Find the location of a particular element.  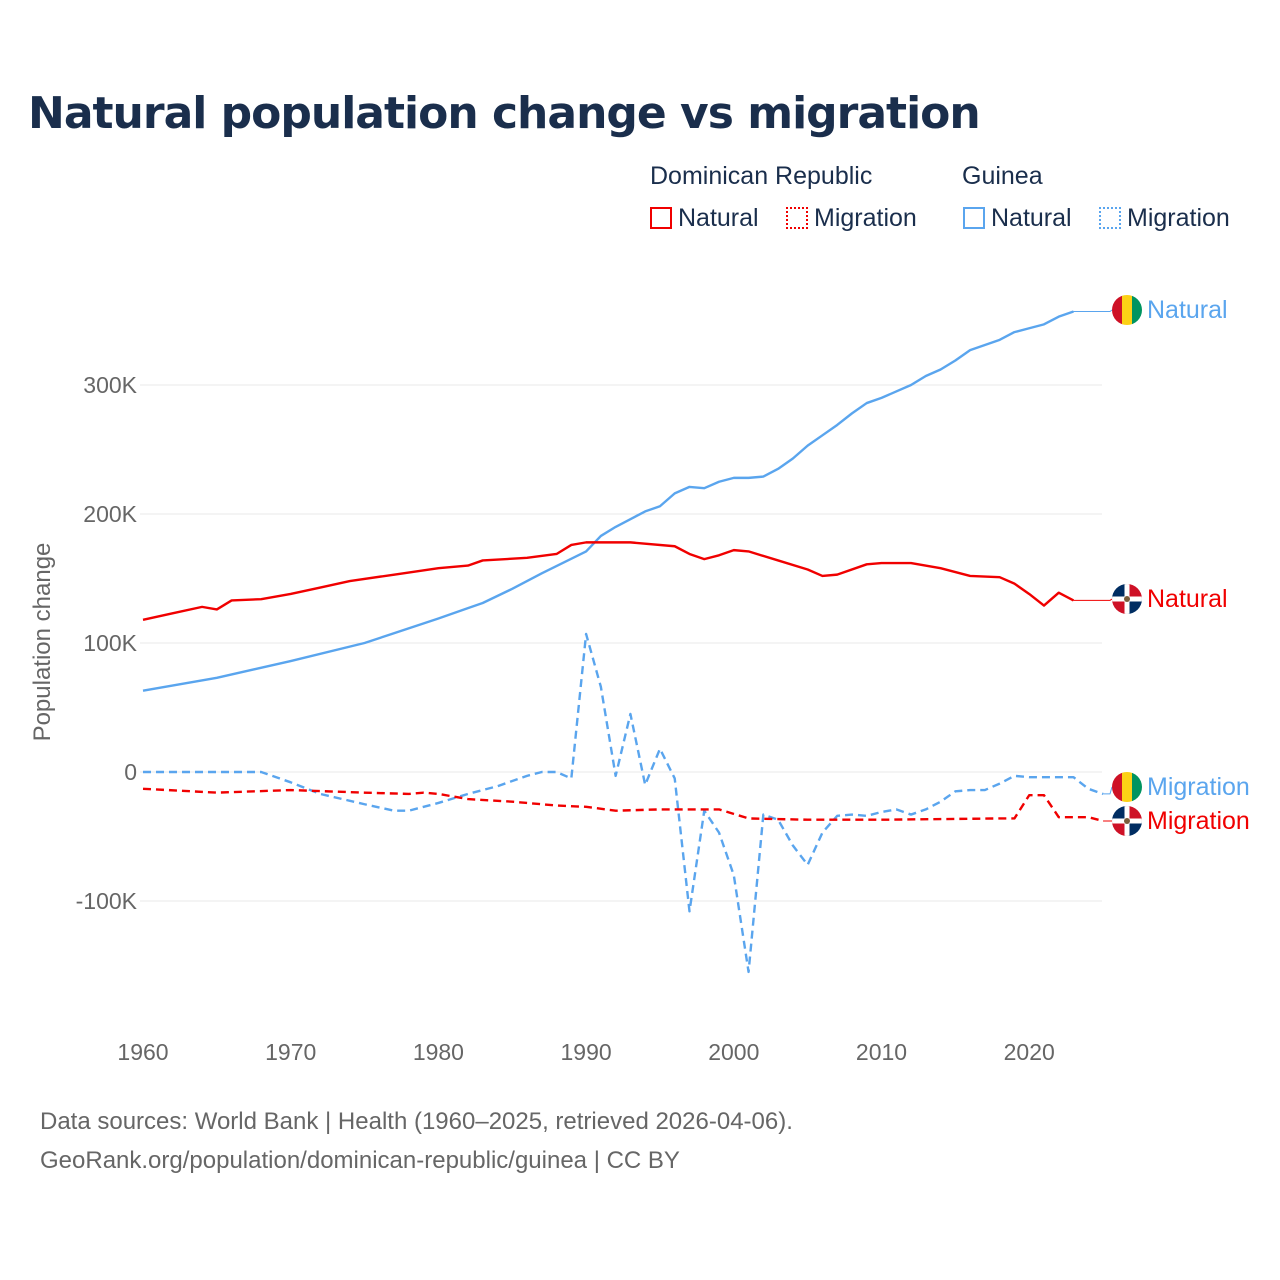

x-tick-label: 2010 is located at coordinates (881, 1052).